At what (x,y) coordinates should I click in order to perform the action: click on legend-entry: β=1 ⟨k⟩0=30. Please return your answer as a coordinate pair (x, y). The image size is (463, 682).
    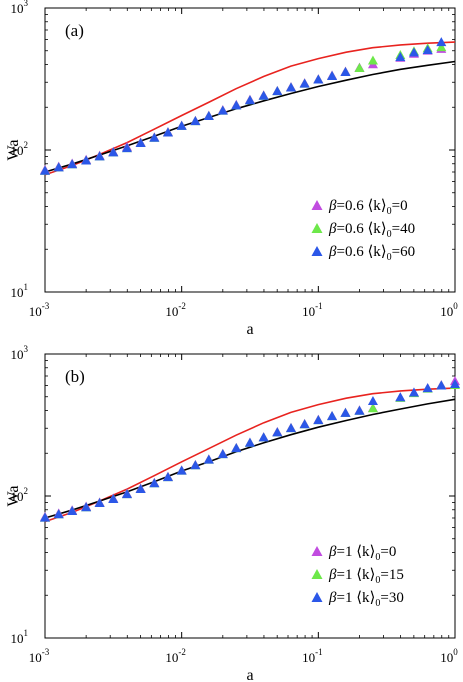
    Looking at the image, I should click on (366, 599).